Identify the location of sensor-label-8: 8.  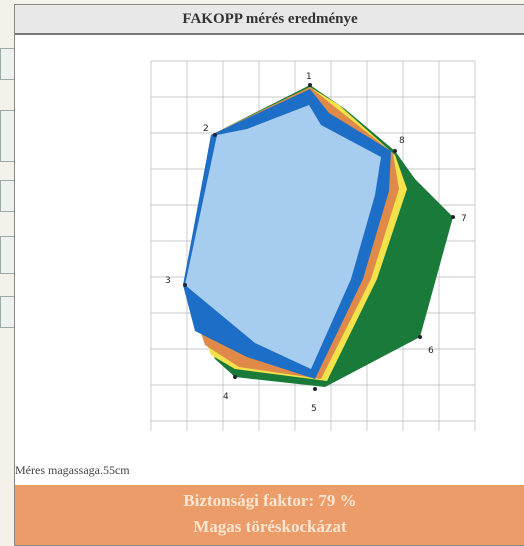
(402, 141).